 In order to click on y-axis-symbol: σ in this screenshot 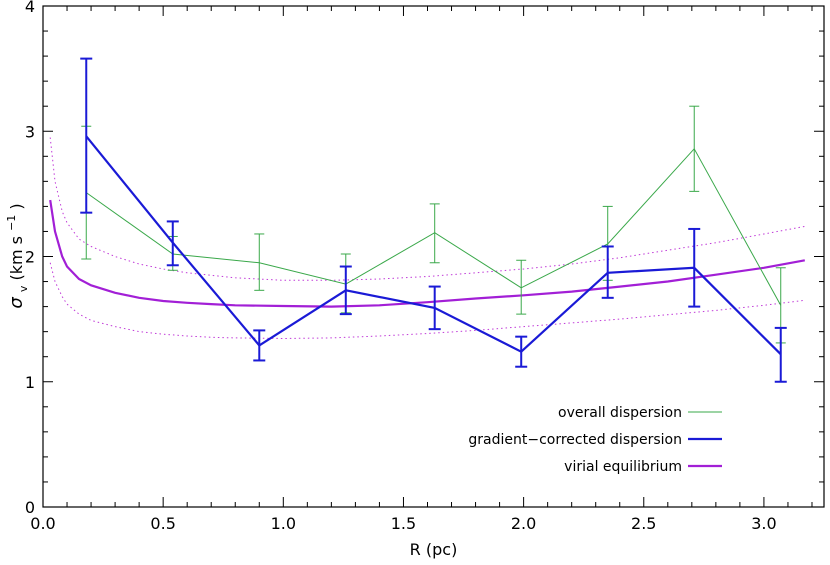, I will do `click(16, 303)`.